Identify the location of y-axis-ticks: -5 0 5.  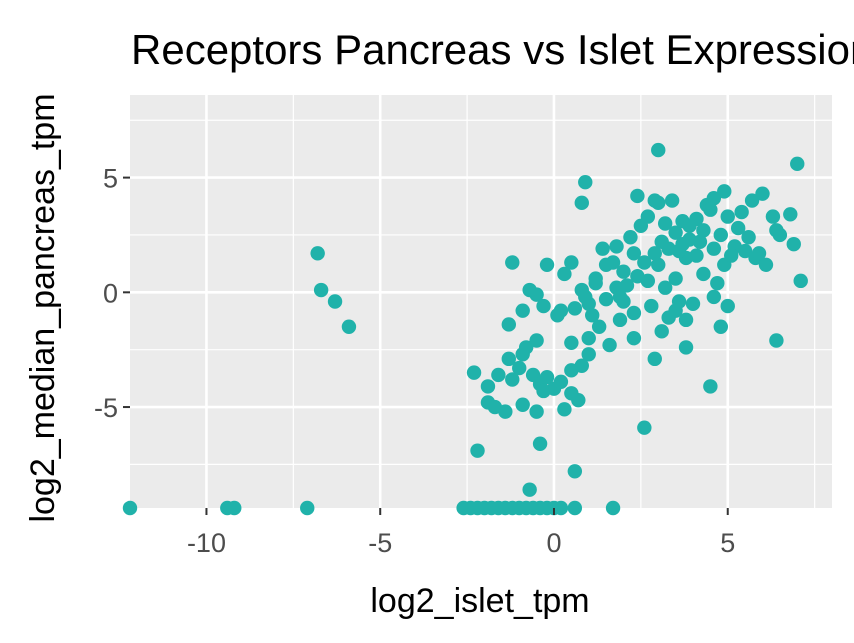
(112, 293).